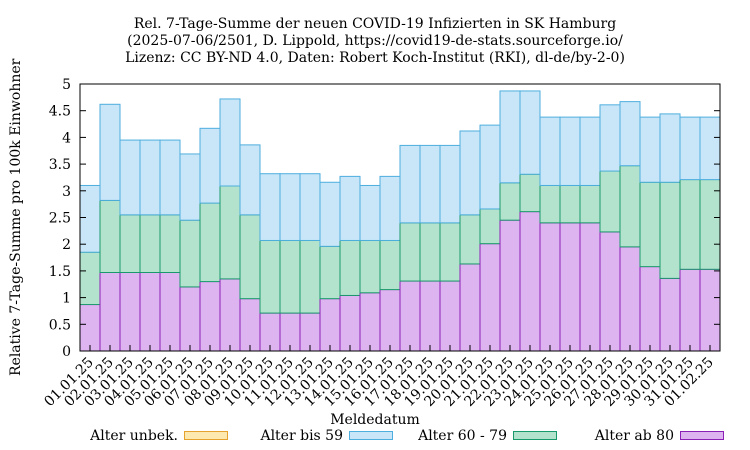  Describe the element at coordinates (66, 192) in the screenshot. I see `y-tick-label-6: 3` at that location.